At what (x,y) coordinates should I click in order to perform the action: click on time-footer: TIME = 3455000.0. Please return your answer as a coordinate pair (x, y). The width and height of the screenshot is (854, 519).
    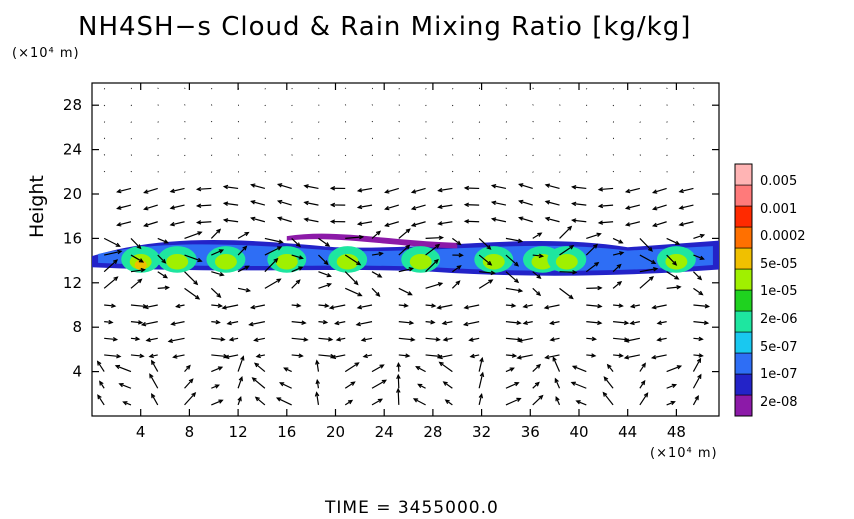
    Looking at the image, I should click on (412, 508).